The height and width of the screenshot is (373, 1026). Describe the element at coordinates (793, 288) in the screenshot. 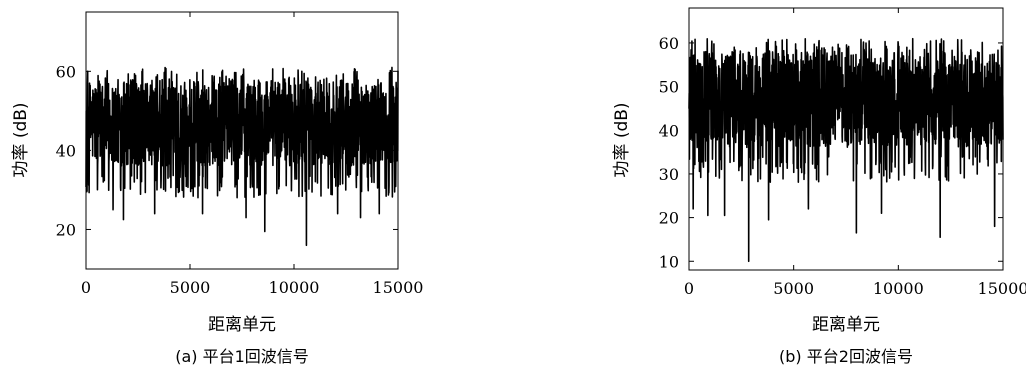

I see `chart-b-xtick-label: 5000` at that location.